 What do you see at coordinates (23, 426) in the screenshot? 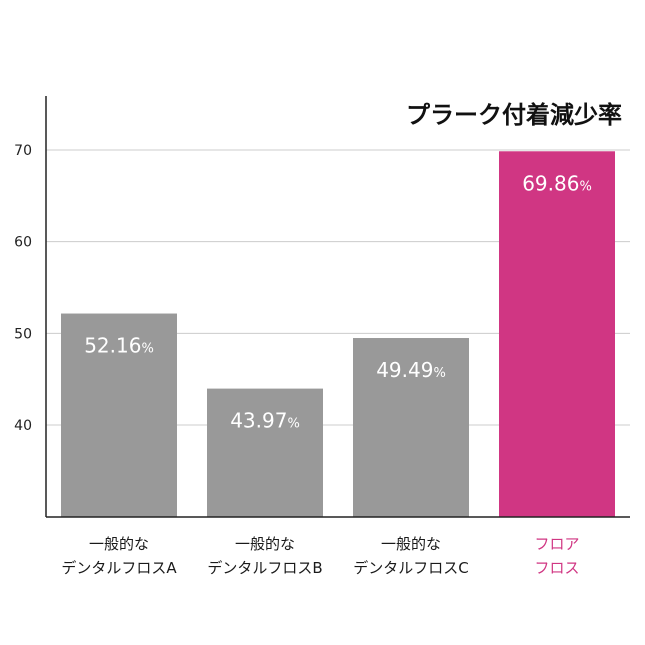
I see `y-tick-label: 40` at bounding box center [23, 426].